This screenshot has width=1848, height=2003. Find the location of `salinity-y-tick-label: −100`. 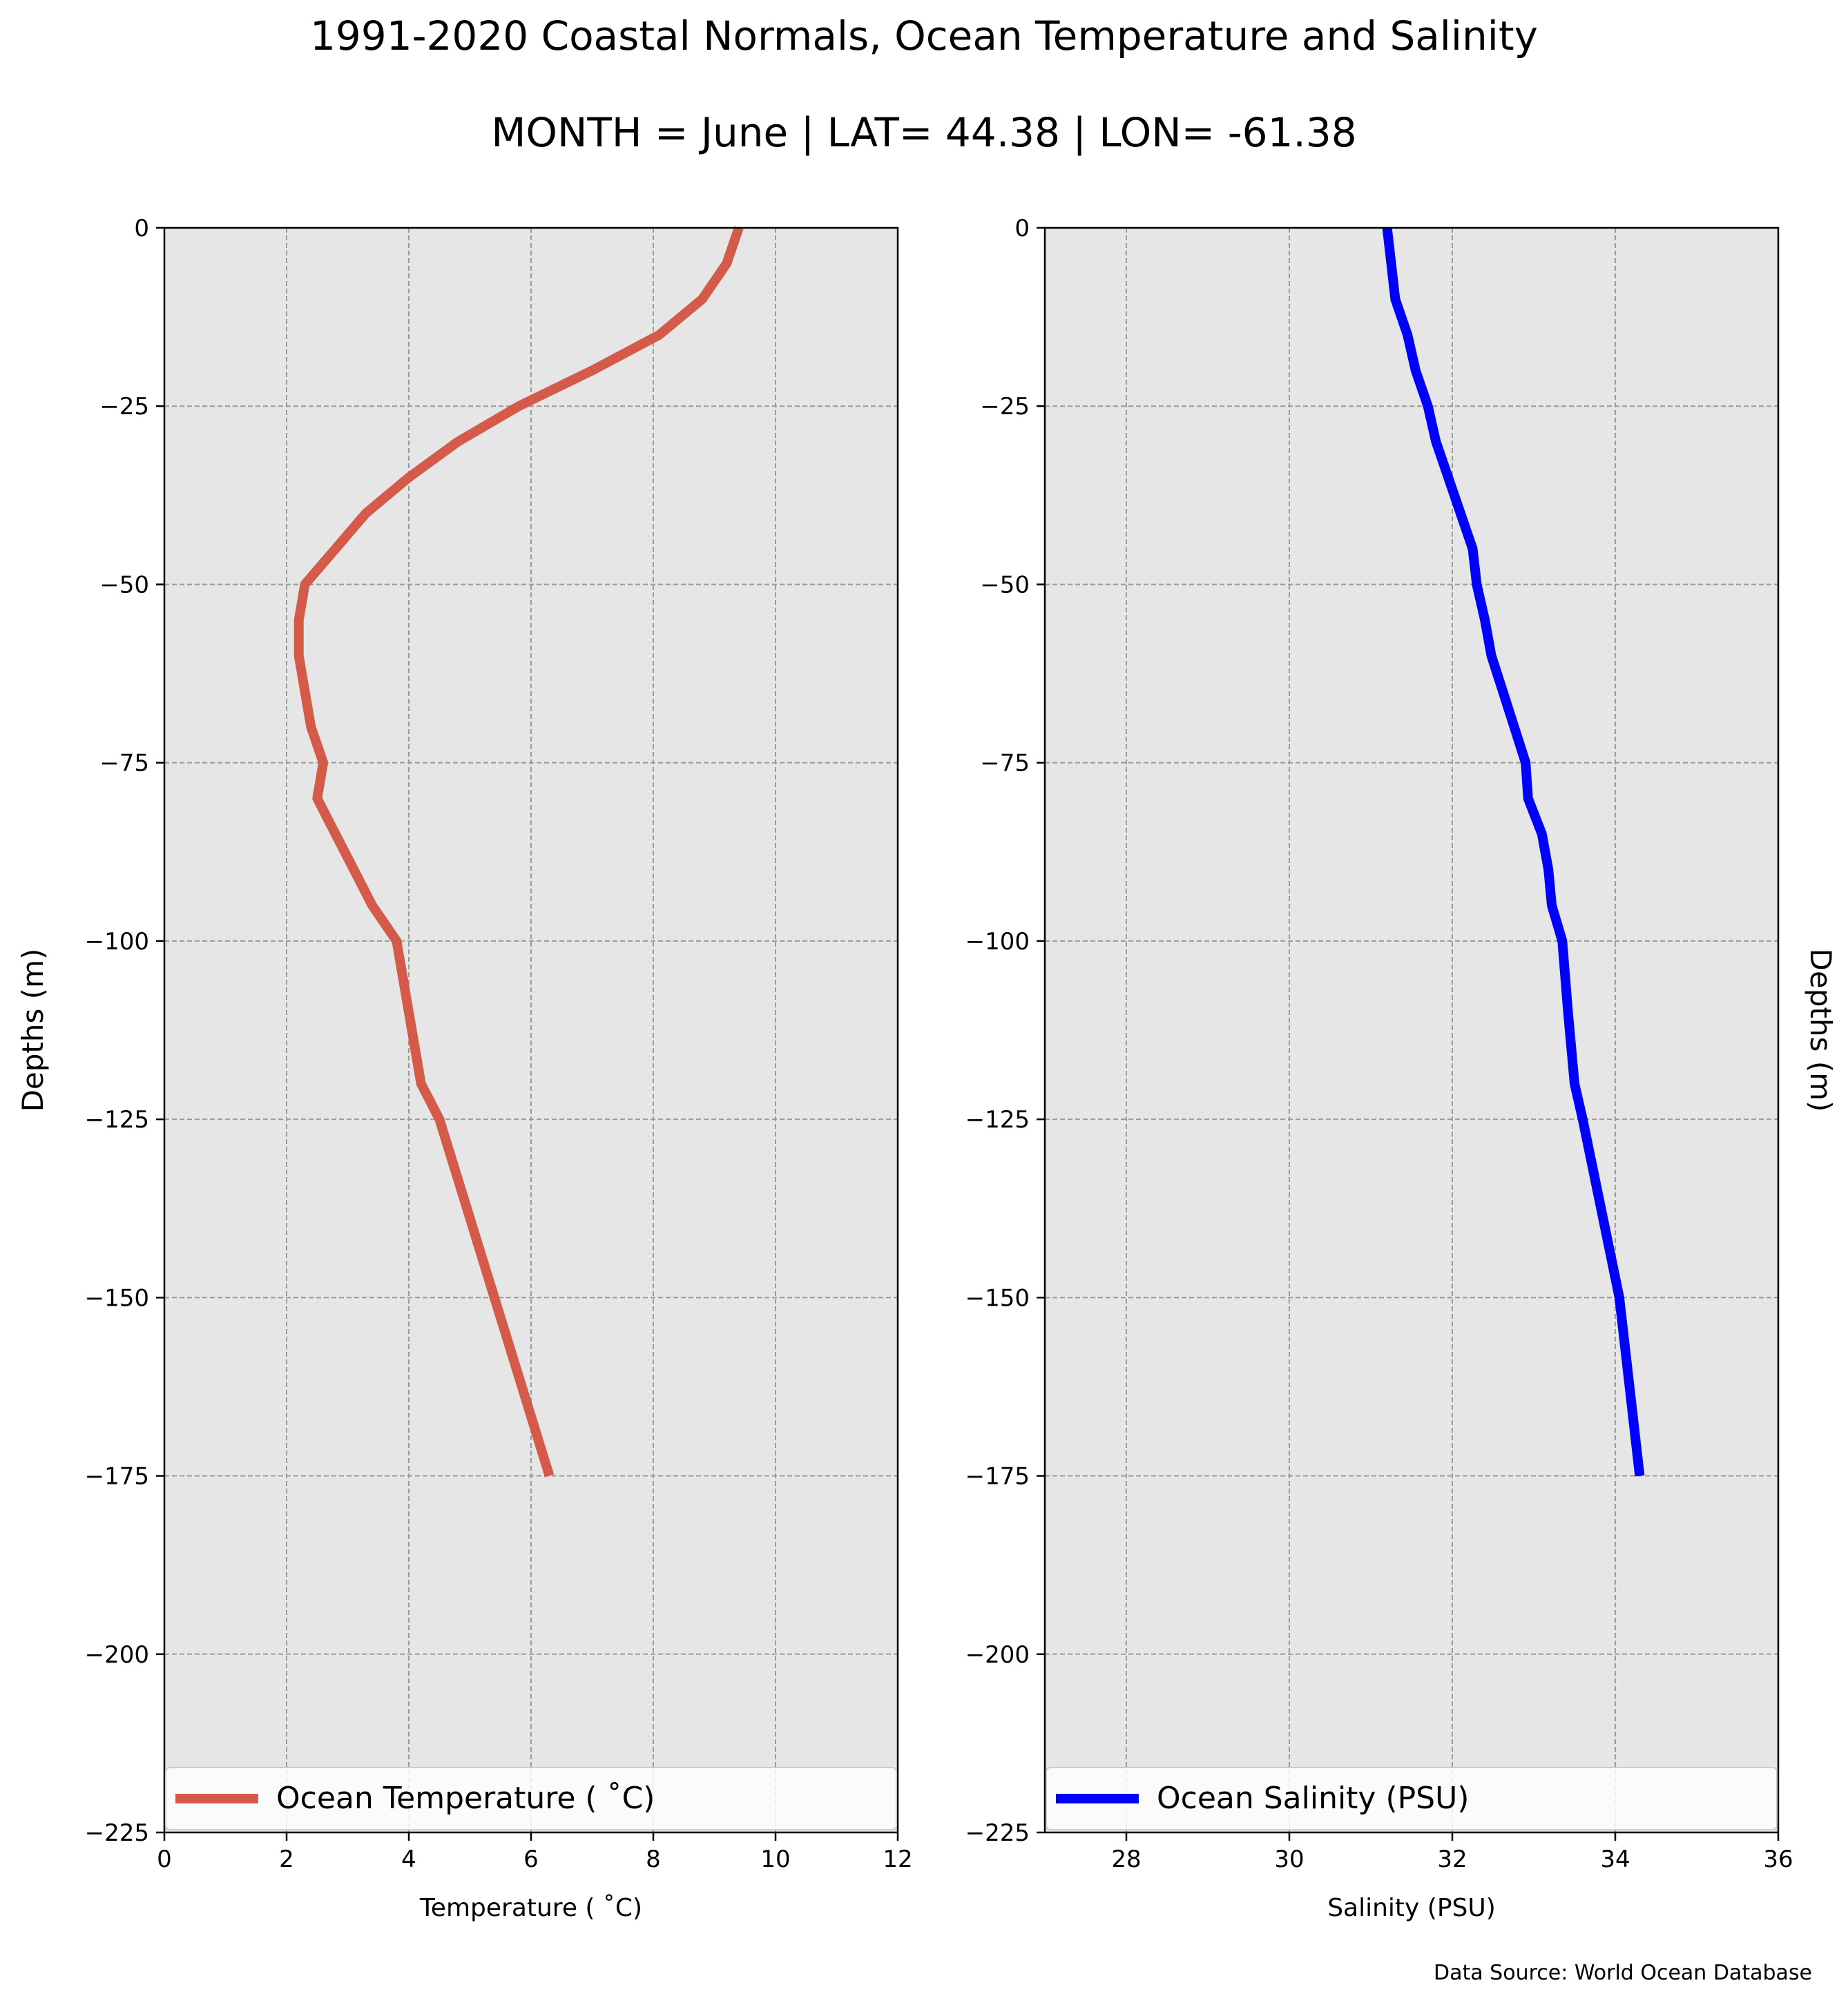

salinity-y-tick-label: −100 is located at coordinates (997, 942).